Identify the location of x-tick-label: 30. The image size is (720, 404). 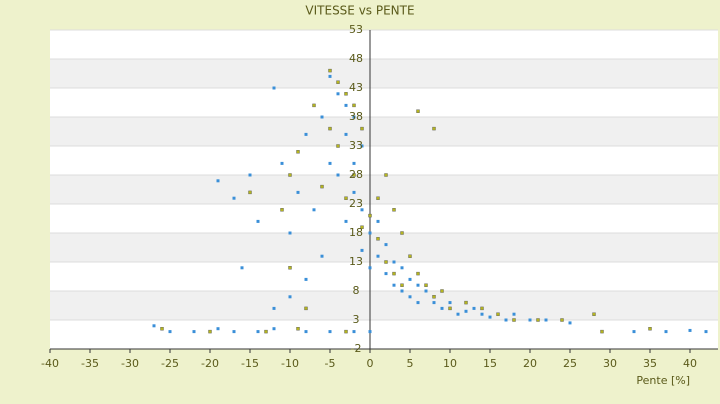
(610, 363).